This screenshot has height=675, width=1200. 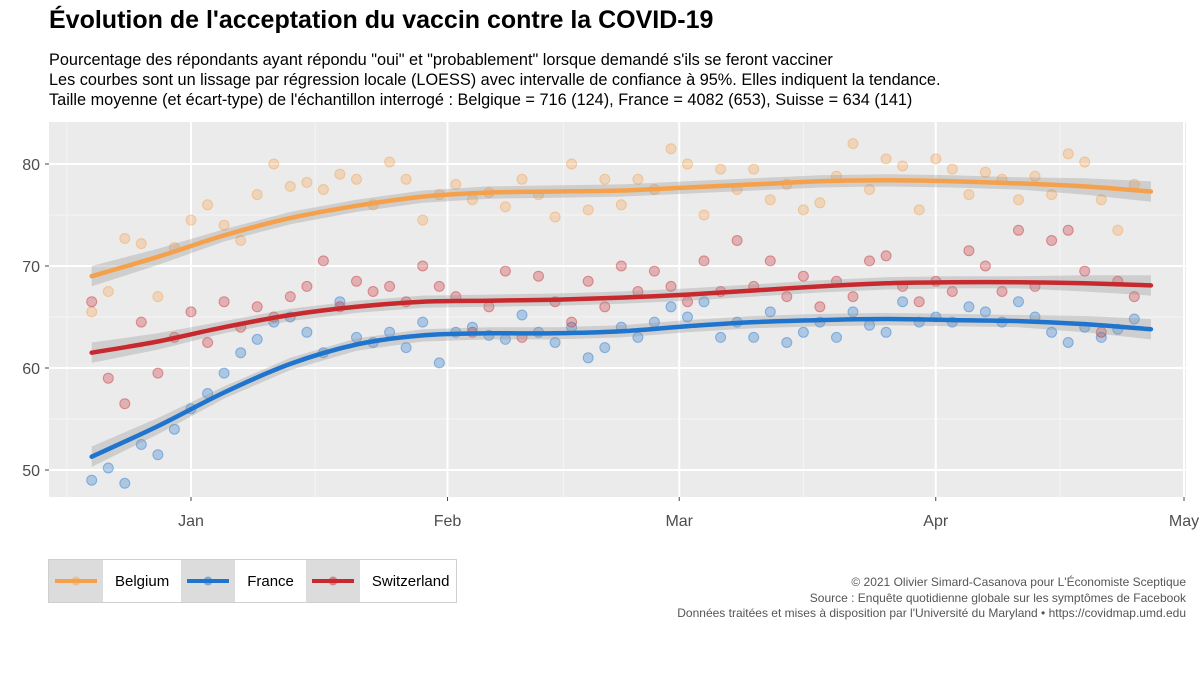 What do you see at coordinates (936, 521) in the screenshot?
I see `x-tick-label-Apr: Apr` at bounding box center [936, 521].